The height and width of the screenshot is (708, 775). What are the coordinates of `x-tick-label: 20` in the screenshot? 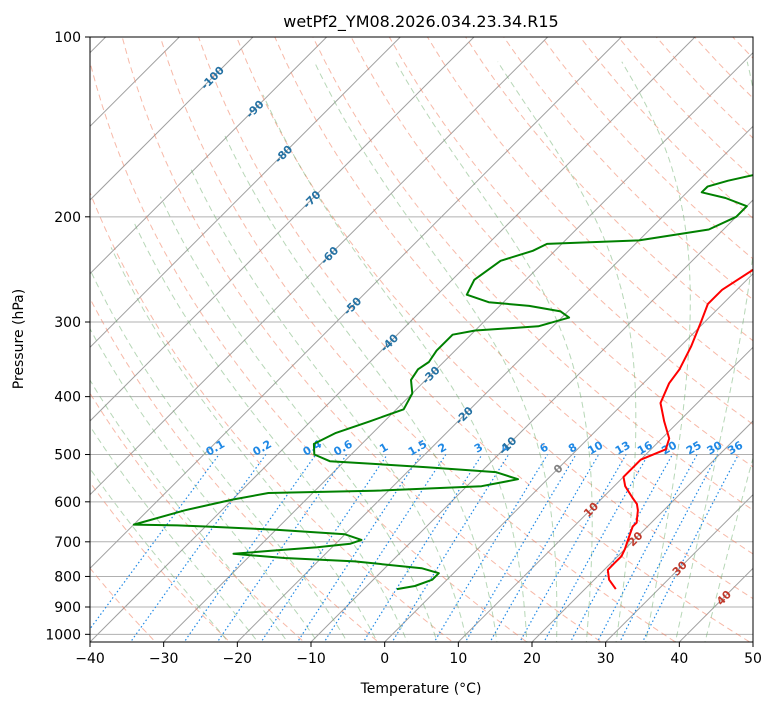 It's located at (532, 659).